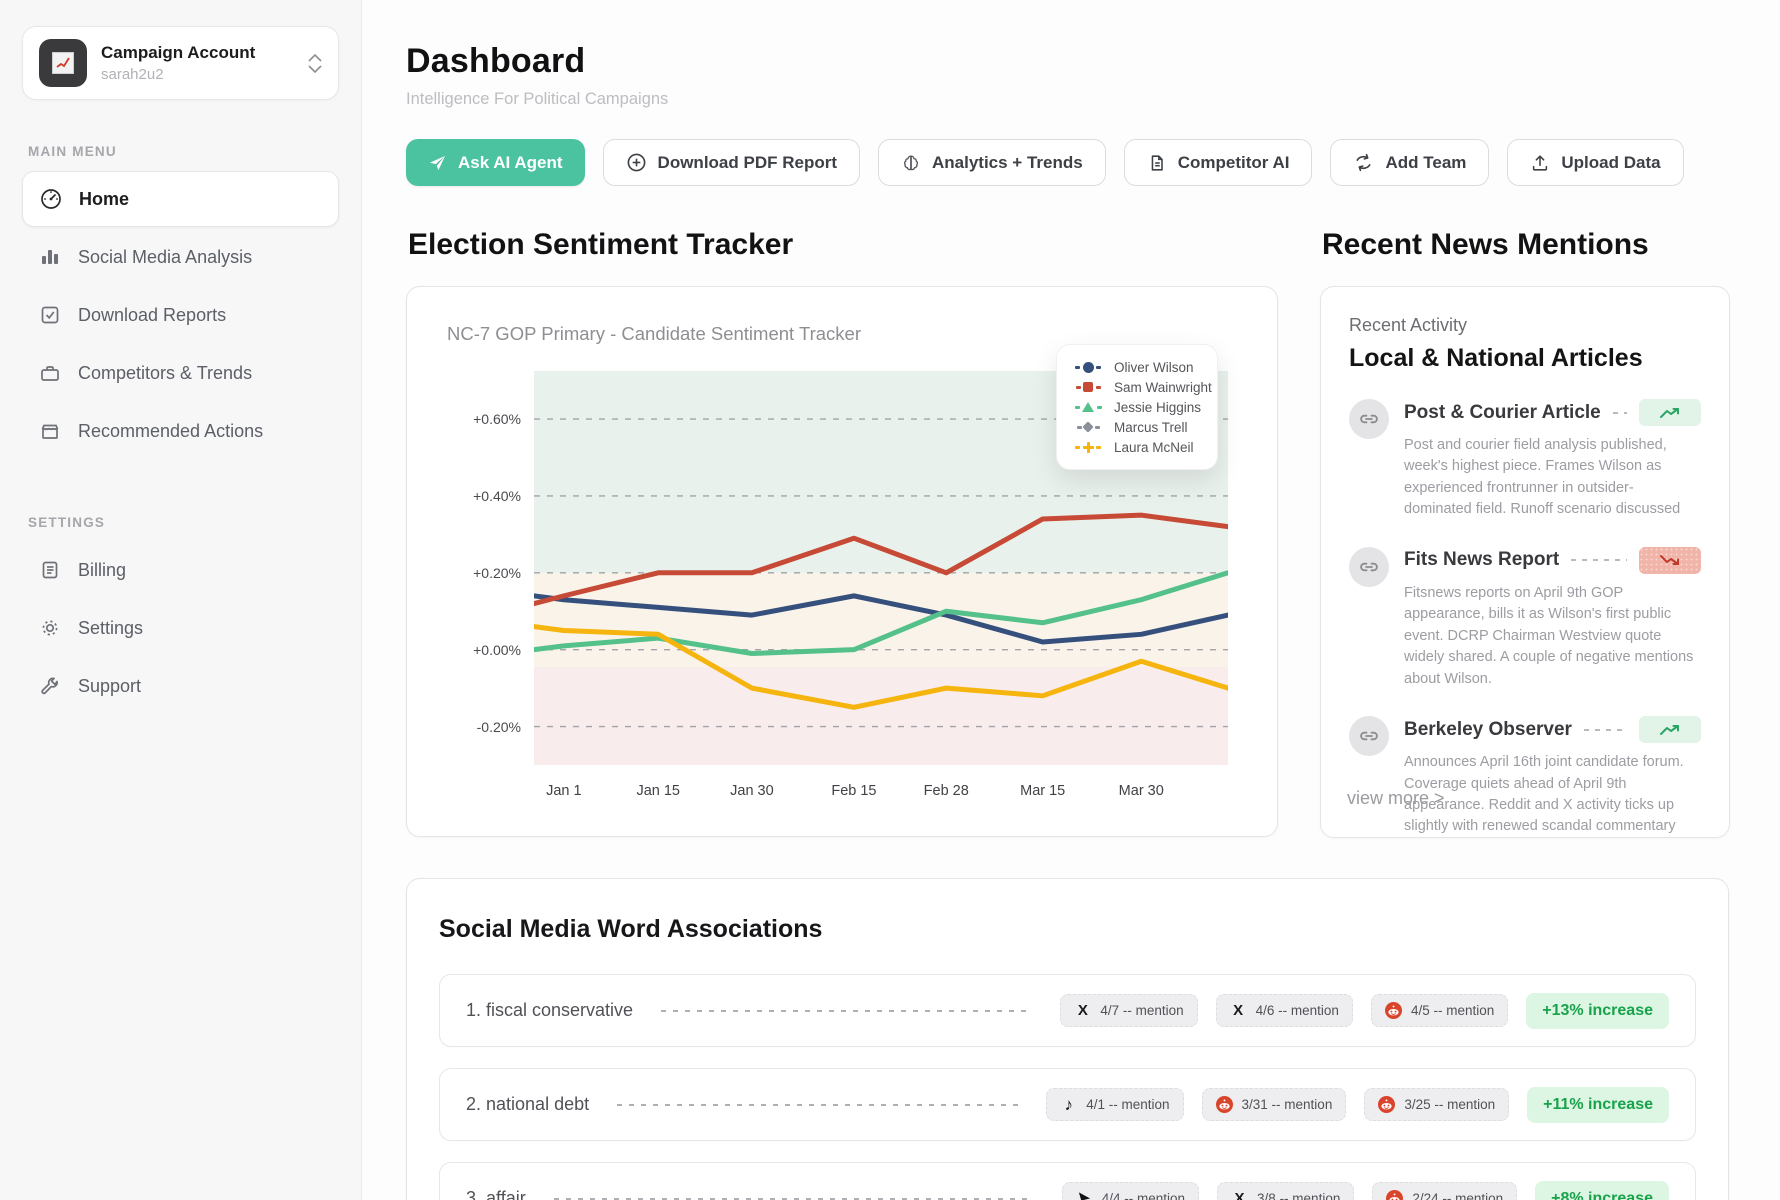 Image resolution: width=1780 pixels, height=1200 pixels. What do you see at coordinates (110, 685) in the screenshot?
I see `sidebar-item-label: Support` at bounding box center [110, 685].